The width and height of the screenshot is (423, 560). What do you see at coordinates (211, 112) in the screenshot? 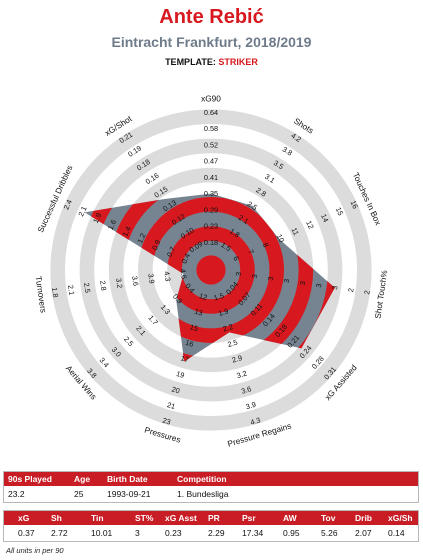
I see `radar-tick-label: 0.64` at bounding box center [211, 112].